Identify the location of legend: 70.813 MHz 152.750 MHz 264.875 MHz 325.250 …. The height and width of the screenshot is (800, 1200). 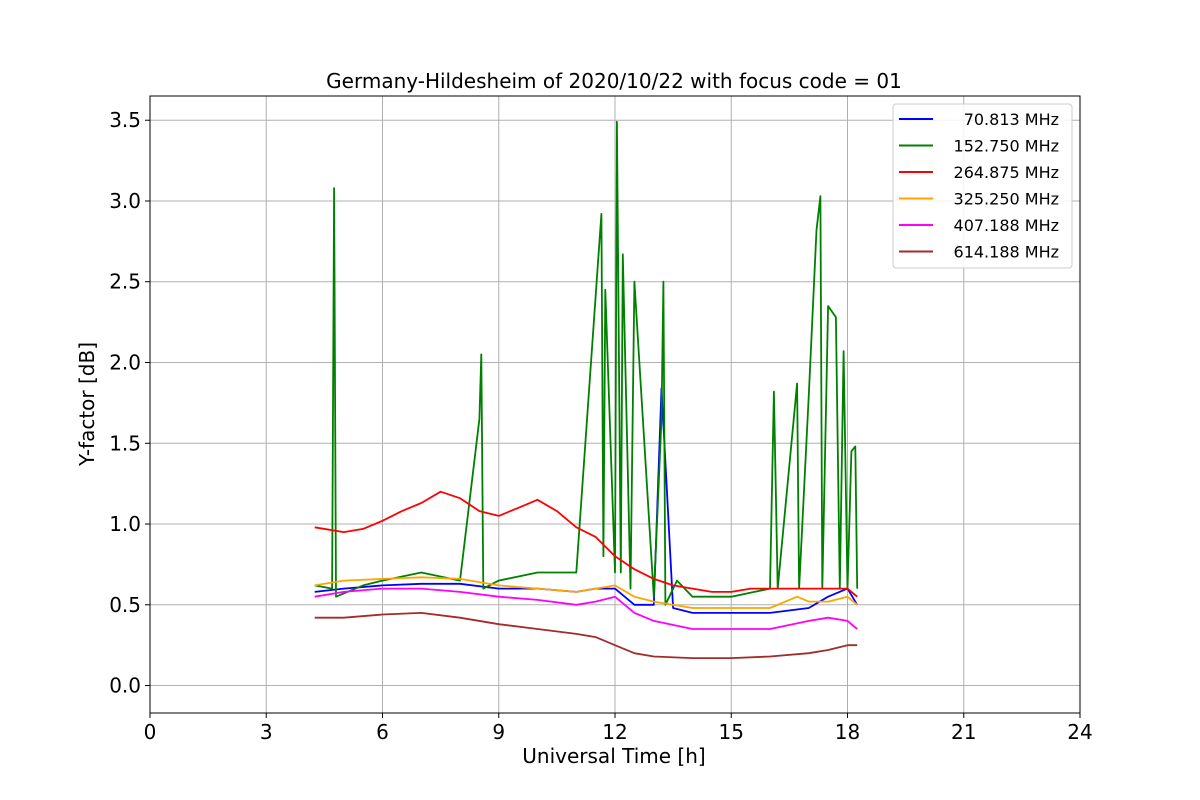
(982, 186).